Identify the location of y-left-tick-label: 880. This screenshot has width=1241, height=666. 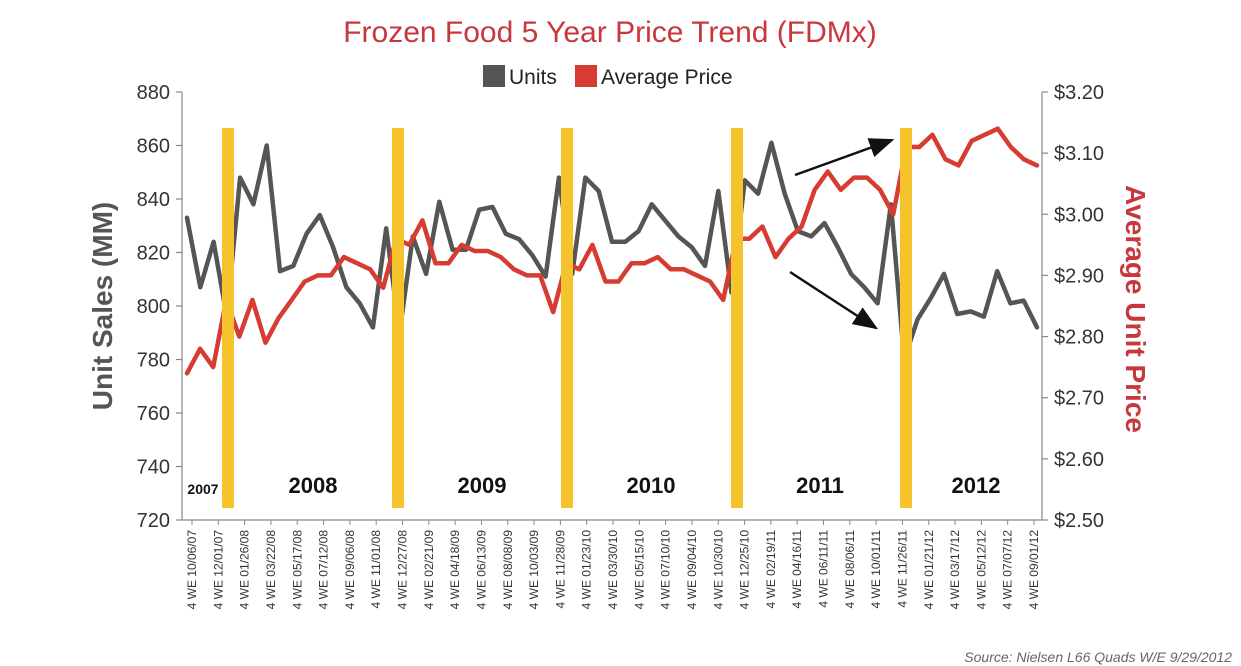
(153, 93).